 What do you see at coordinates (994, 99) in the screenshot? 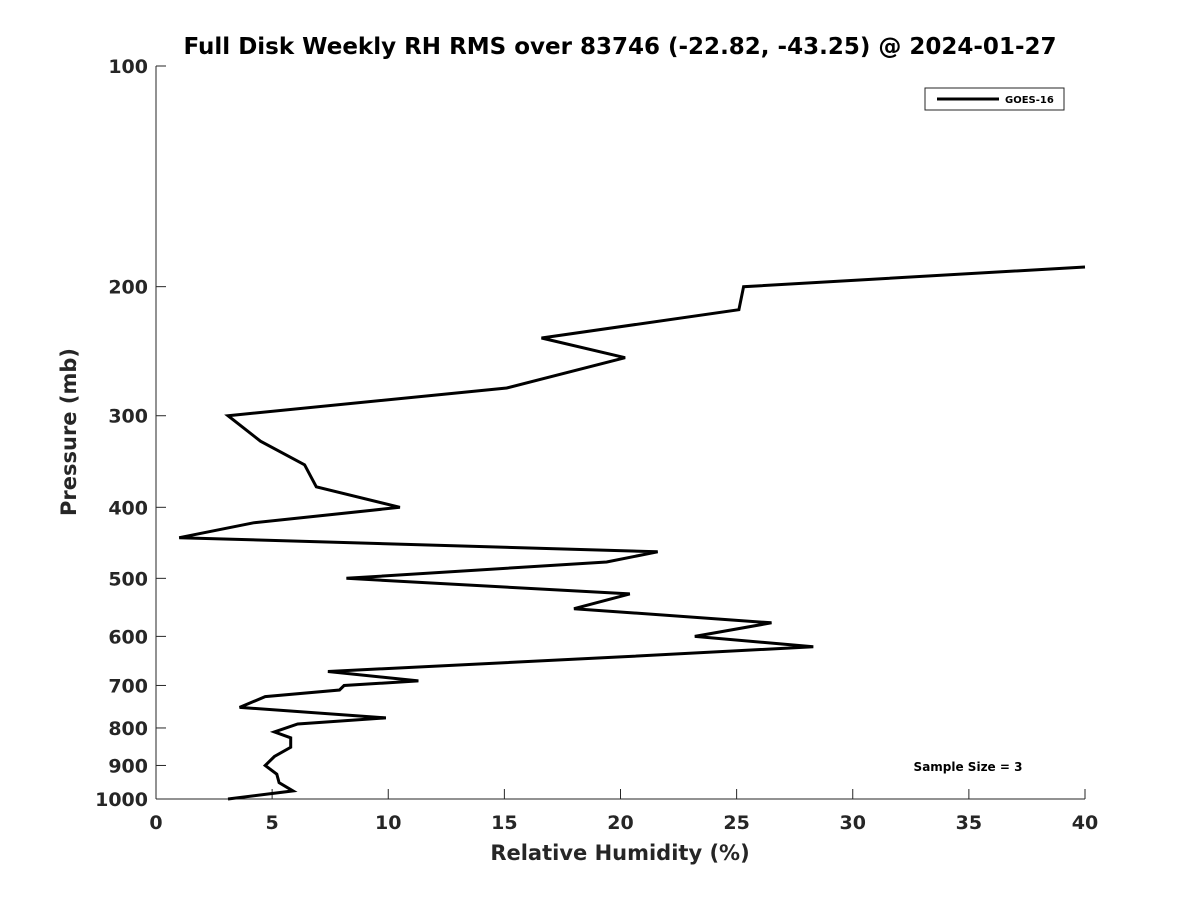
I see `legend: GOES-16` at bounding box center [994, 99].